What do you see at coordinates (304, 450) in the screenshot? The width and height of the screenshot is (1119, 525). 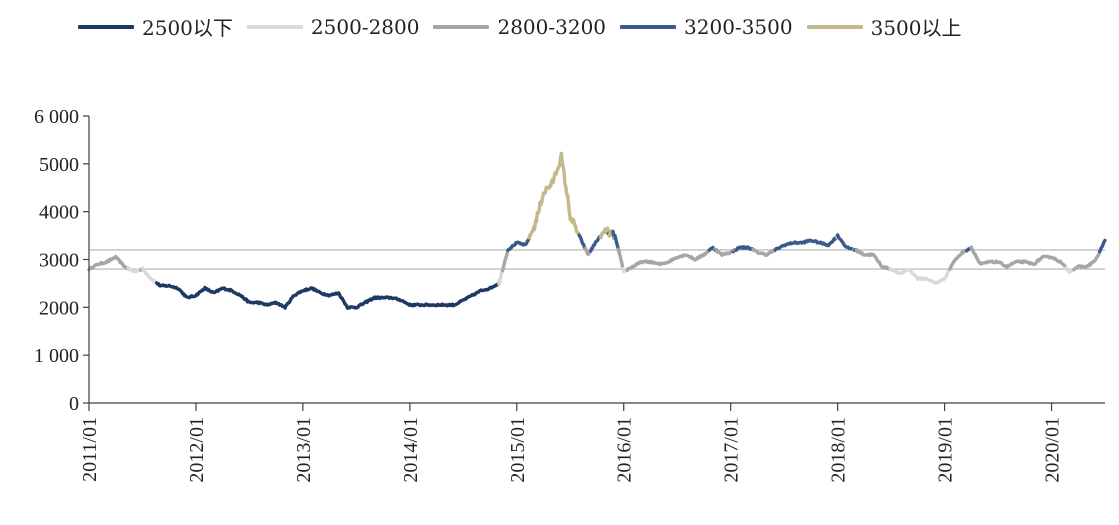 I see `x-tick-label: 2013/01` at bounding box center [304, 450].